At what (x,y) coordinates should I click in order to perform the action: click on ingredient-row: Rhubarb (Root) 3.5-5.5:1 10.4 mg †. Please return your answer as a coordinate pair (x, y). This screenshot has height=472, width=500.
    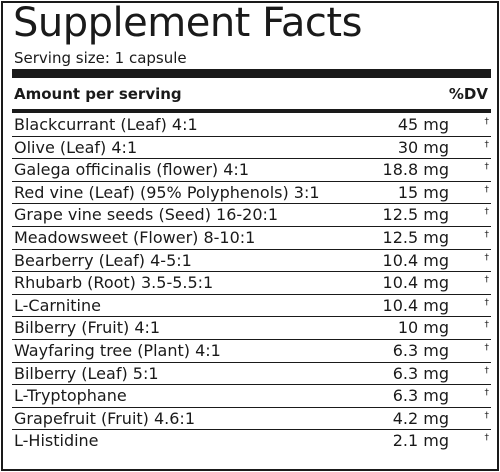
    Looking at the image, I should click on (251, 283).